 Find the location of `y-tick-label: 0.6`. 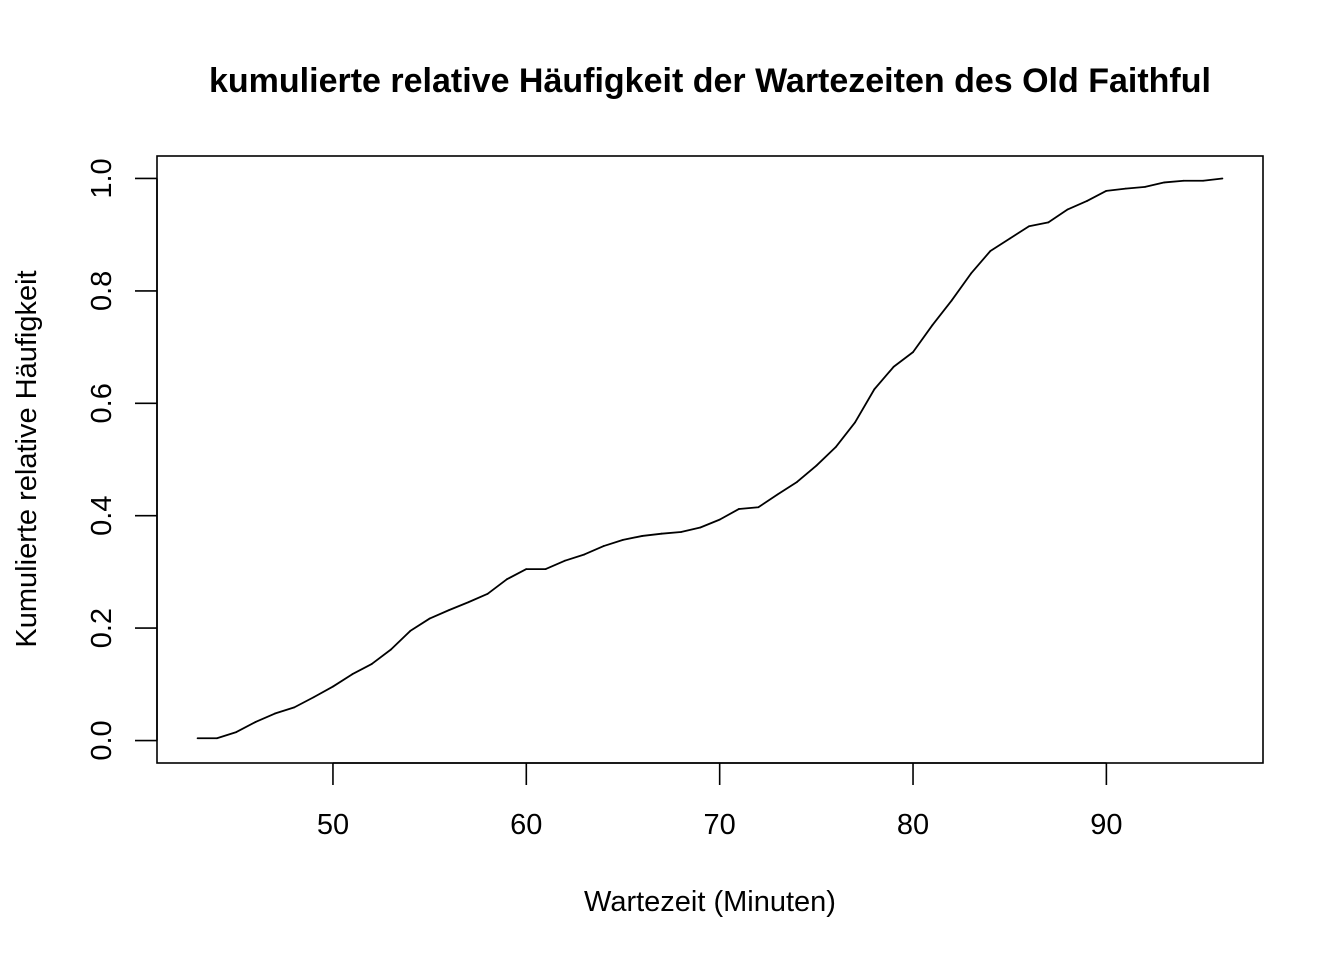

y-tick-label: 0.6 is located at coordinates (102, 403).